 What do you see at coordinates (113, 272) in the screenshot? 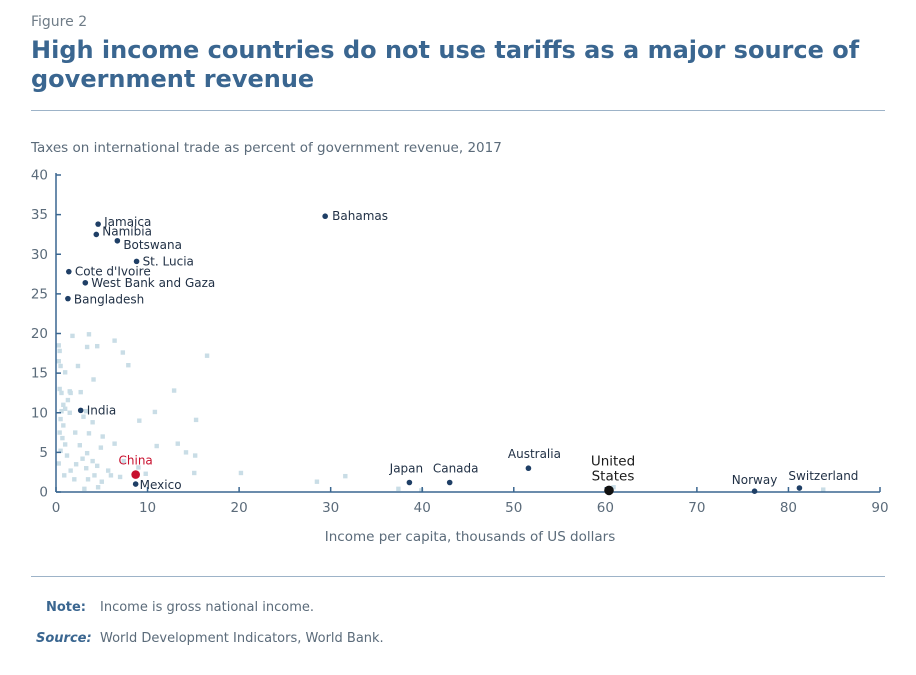
I see `data-label: Cote d'Ivoire` at bounding box center [113, 272].